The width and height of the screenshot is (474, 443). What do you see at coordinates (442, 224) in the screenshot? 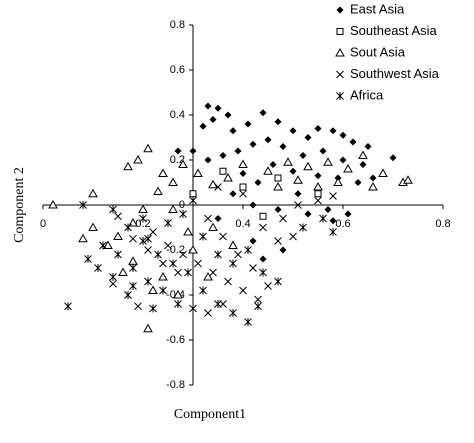
I see `x-tick-label: 0.8` at bounding box center [442, 224].